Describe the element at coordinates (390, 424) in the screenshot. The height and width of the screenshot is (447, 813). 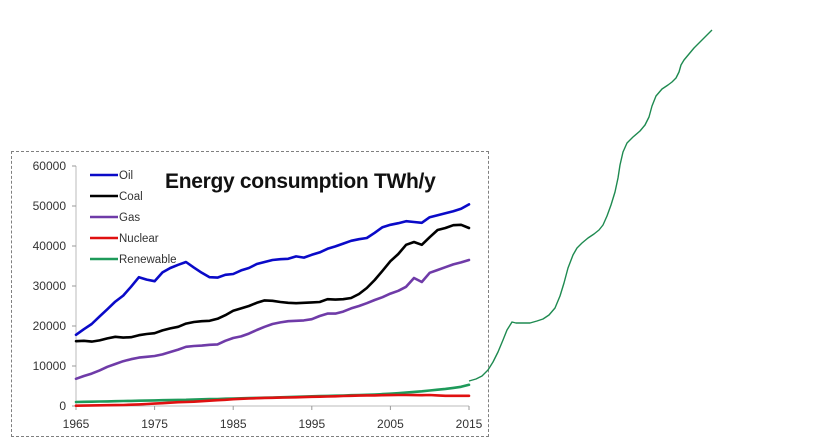
I see `x-tick-label: 2005` at that location.